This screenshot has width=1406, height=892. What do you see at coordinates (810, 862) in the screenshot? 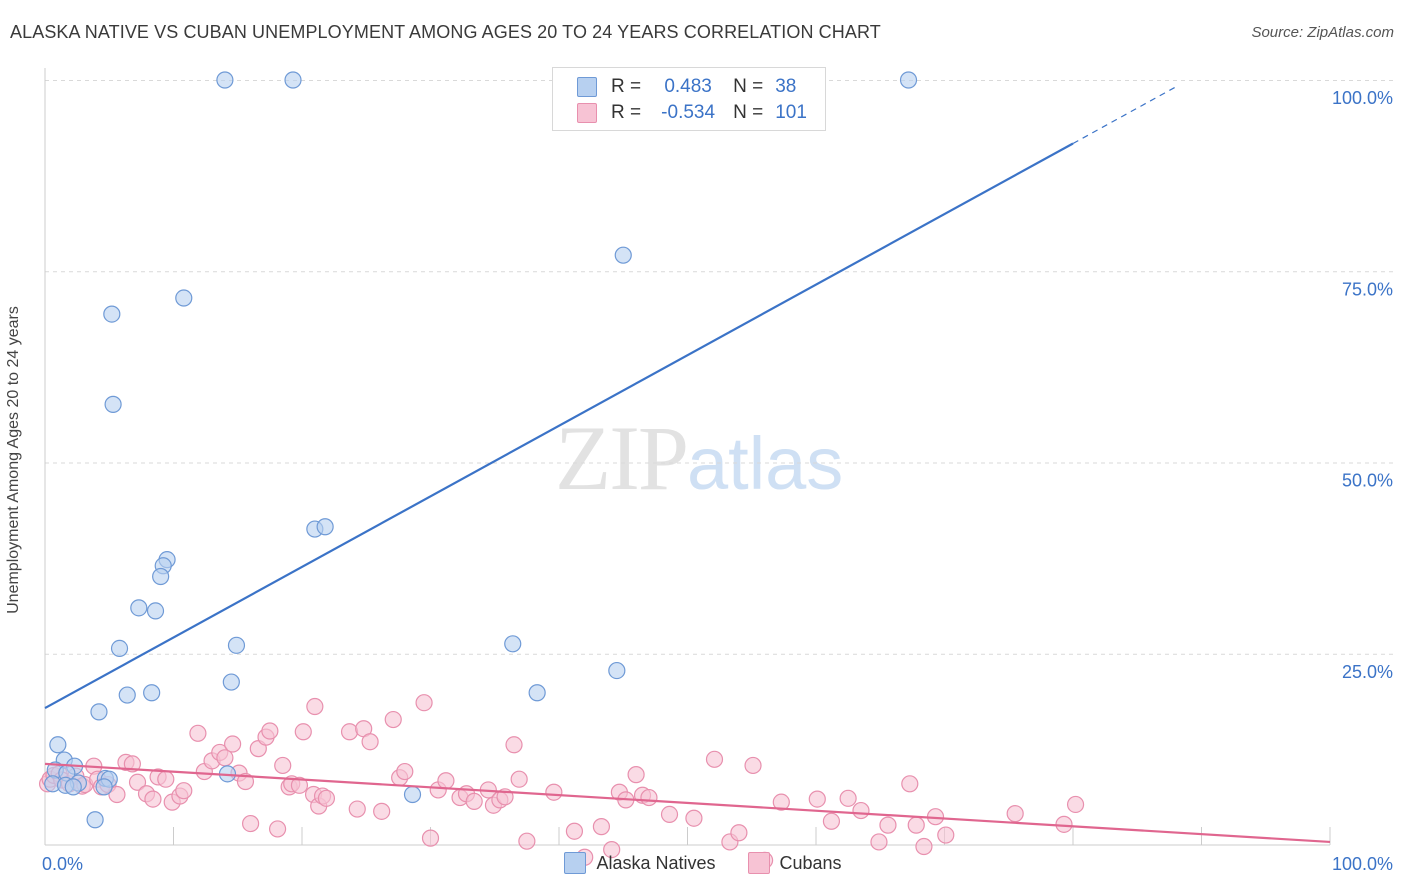
I see `legend-label: Cubans` at bounding box center [810, 862].